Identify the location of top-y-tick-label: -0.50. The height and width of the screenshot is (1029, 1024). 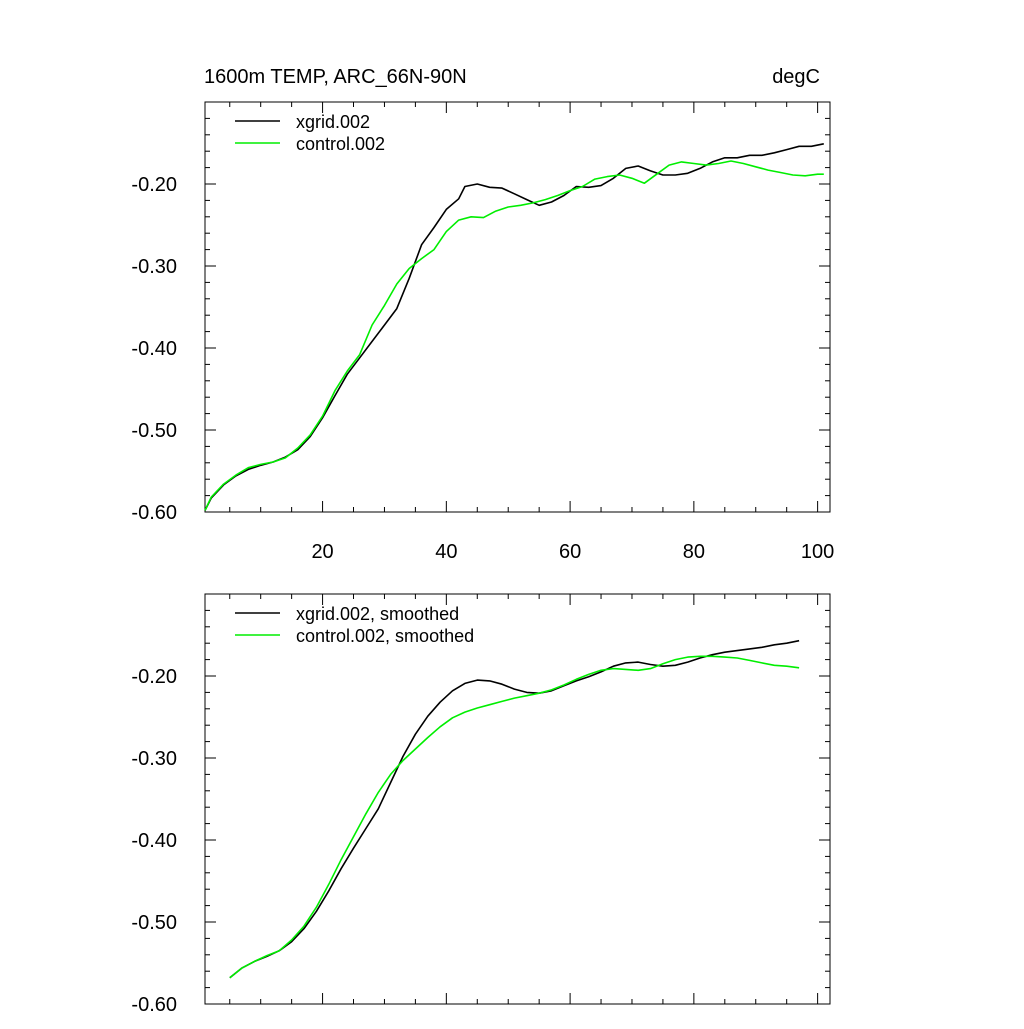
(154, 431).